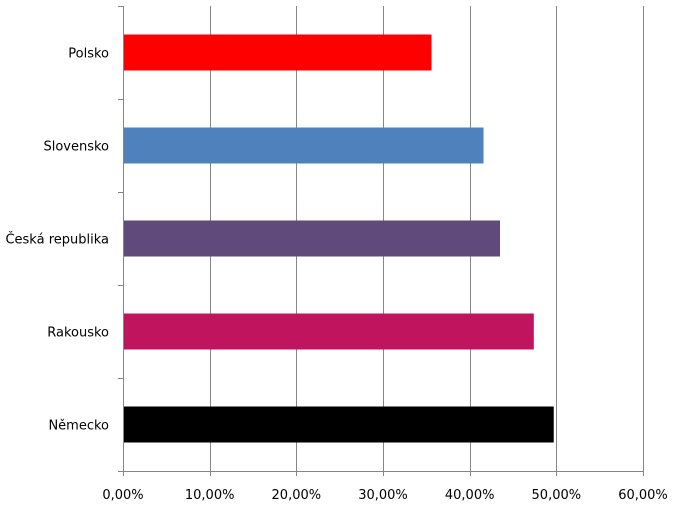 This screenshot has height=511, width=674. What do you see at coordinates (78, 426) in the screenshot?
I see `category-label: Německo` at bounding box center [78, 426].